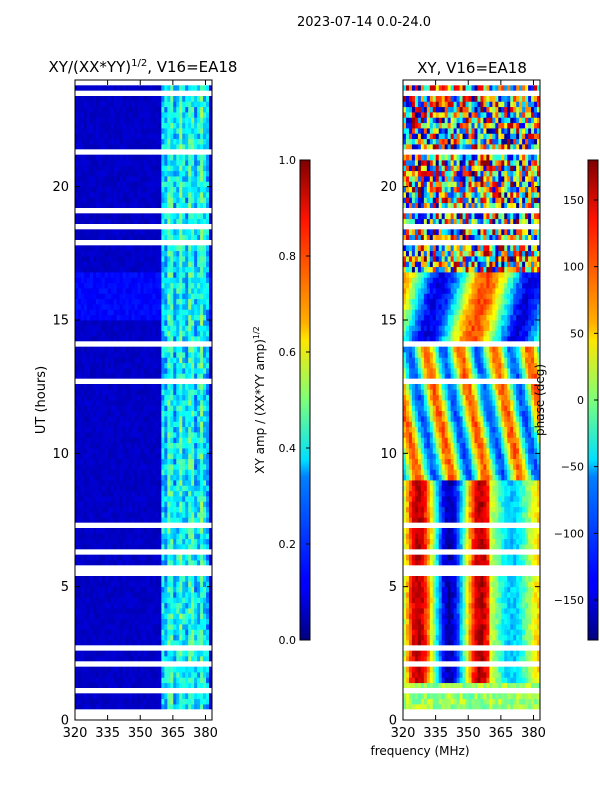 The image size is (600, 800). I want to click on phase-colorbar-tick-label: −150, so click(569, 600).